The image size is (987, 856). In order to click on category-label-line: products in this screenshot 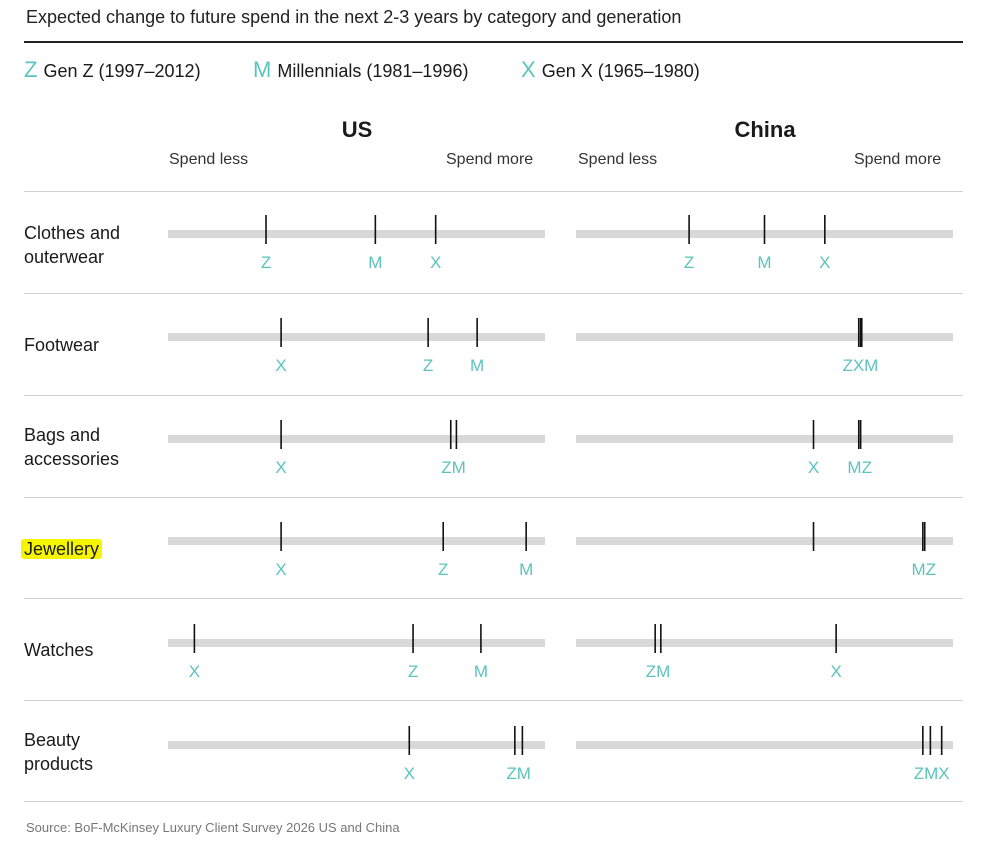, I will do `click(59, 764)`.